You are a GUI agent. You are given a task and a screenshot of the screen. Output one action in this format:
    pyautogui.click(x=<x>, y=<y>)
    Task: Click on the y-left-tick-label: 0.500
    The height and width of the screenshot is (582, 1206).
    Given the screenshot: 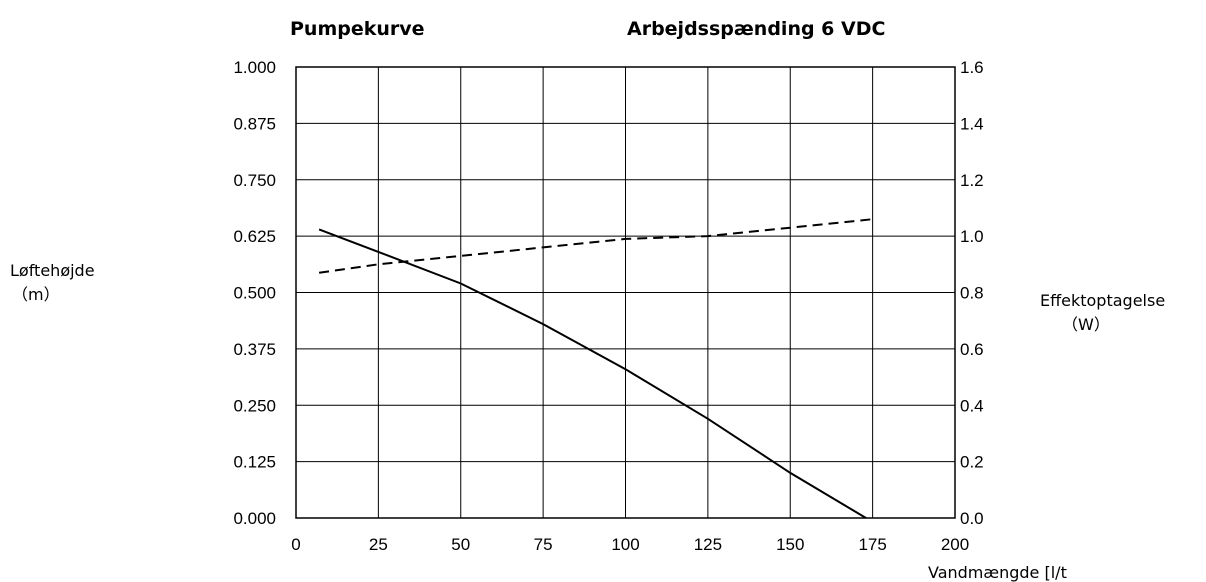 What is the action you would take?
    pyautogui.click(x=254, y=293)
    